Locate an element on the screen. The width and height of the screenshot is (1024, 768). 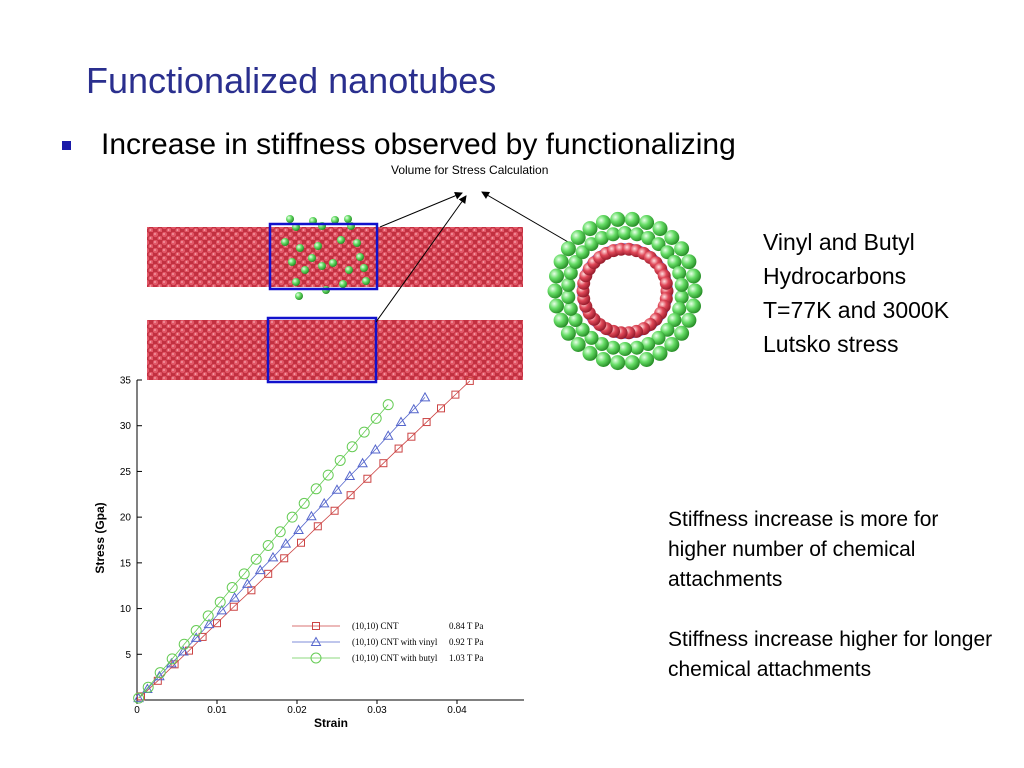
y-axis-label: Stress (Gpa) is located at coordinates (100, 537).